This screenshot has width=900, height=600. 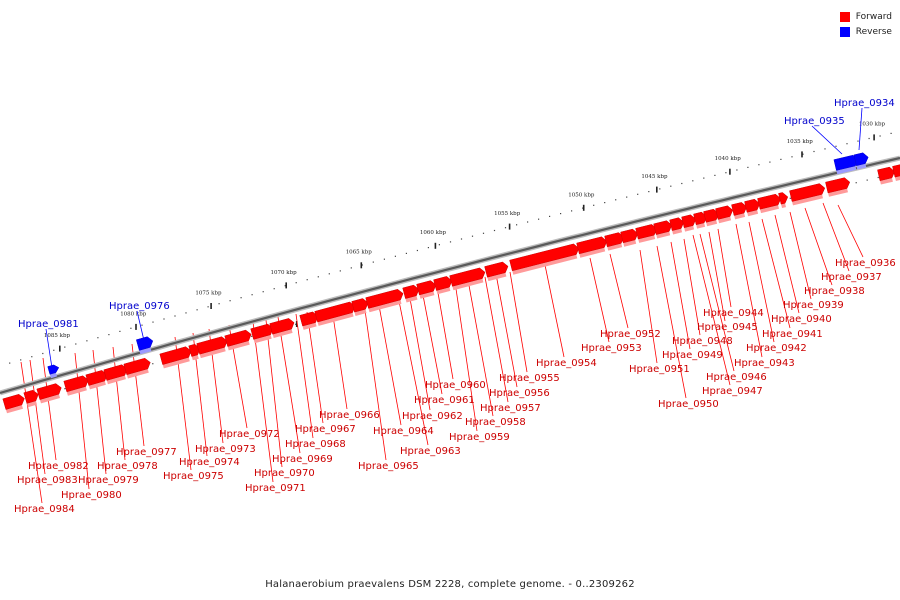 What do you see at coordinates (430, 451) in the screenshot?
I see `forward-gene-label: Hprae_0963` at bounding box center [430, 451].